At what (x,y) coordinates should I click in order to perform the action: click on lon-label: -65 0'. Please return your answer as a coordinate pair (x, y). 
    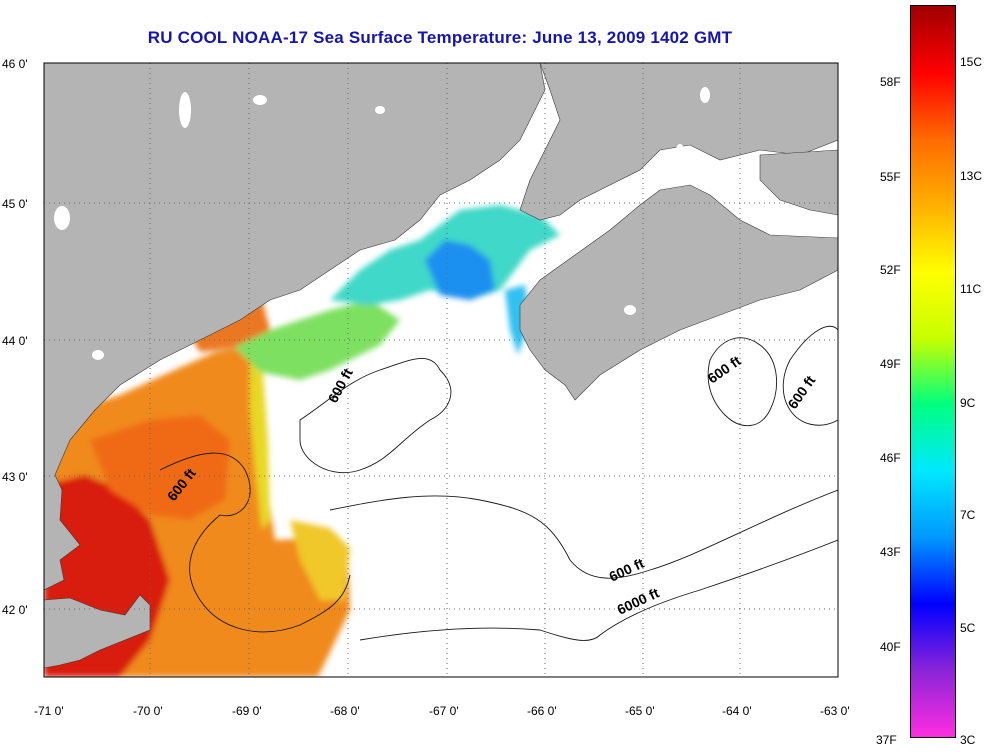
    Looking at the image, I should click on (640, 711).